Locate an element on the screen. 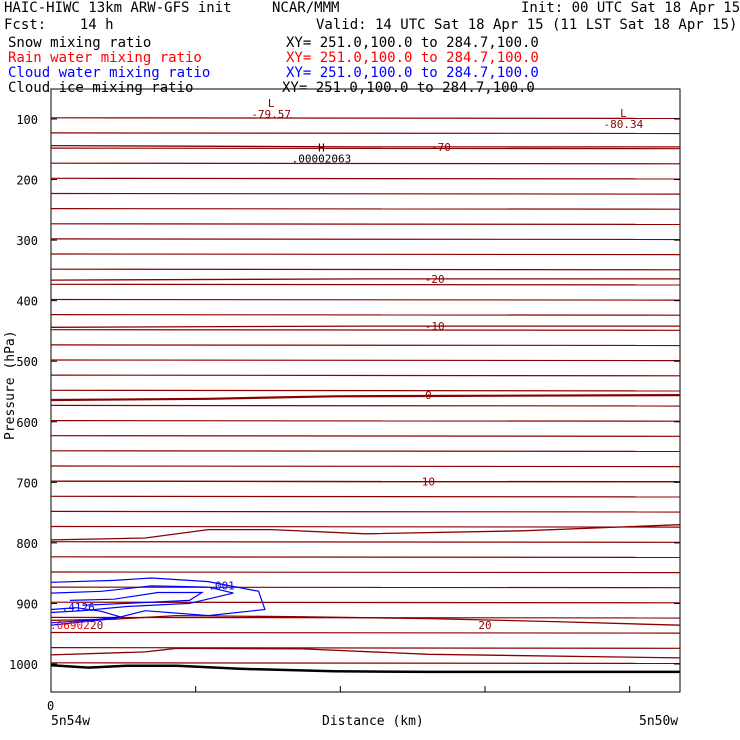  field-cloudwater-xy: XY= 251.0,100.0 to 284.7,100.0 is located at coordinates (412, 73).